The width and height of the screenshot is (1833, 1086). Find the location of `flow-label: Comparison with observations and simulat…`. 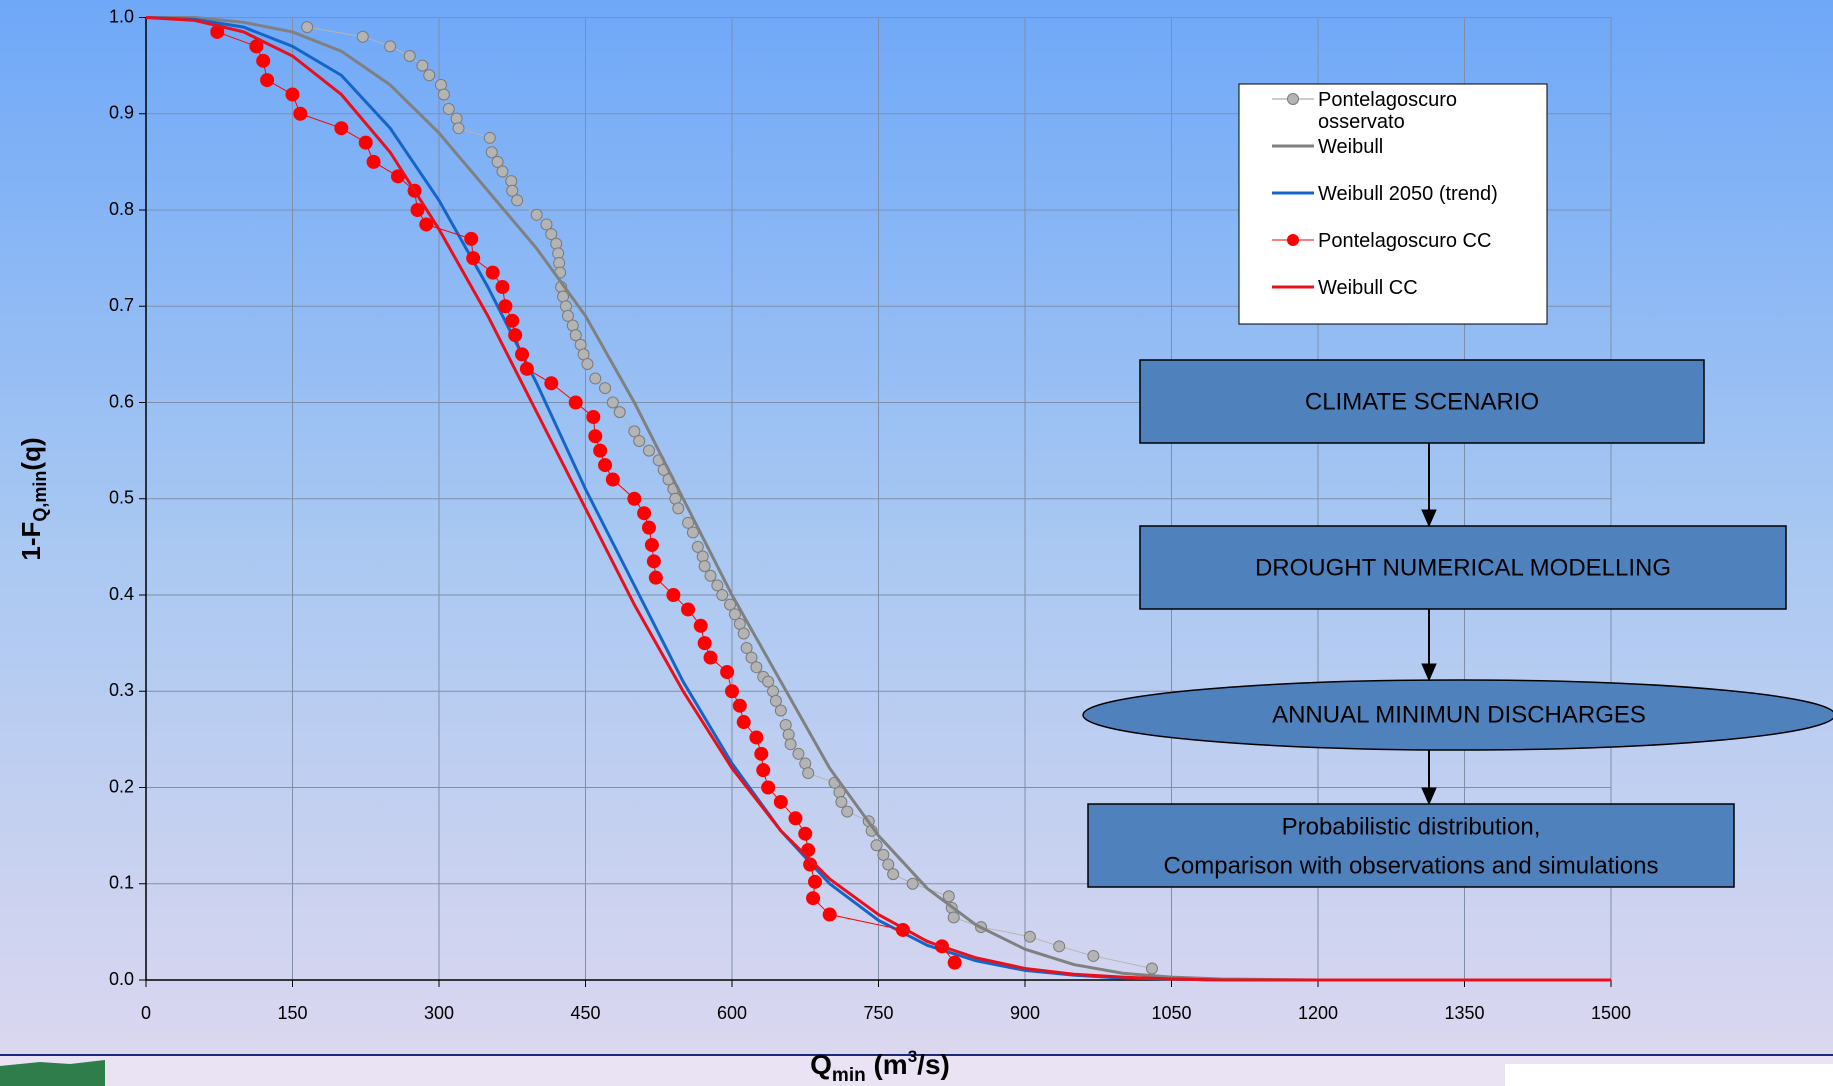

flow-label: Comparison with observations and simulat… is located at coordinates (1411, 865).